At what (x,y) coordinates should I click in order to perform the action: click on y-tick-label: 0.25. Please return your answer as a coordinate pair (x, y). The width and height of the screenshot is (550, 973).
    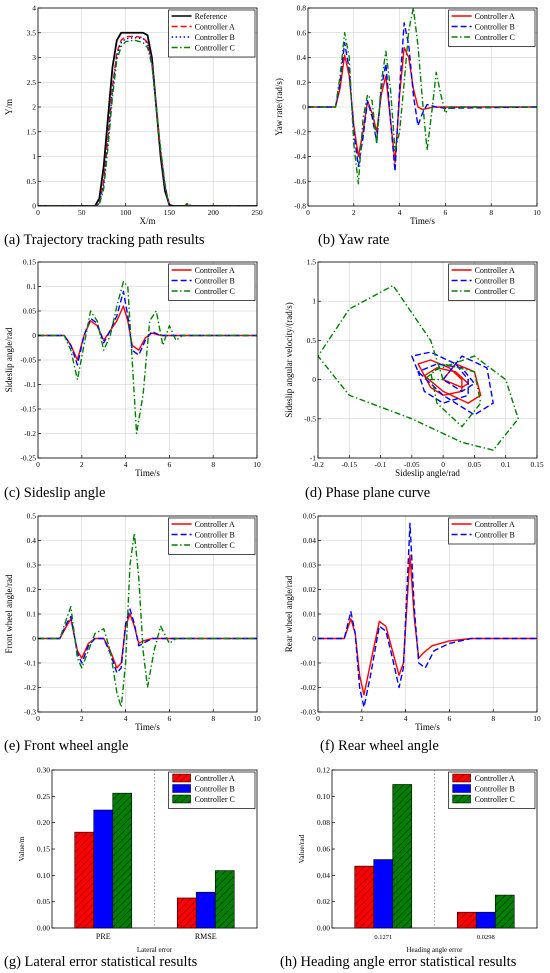
    Looking at the image, I should click on (43, 796).